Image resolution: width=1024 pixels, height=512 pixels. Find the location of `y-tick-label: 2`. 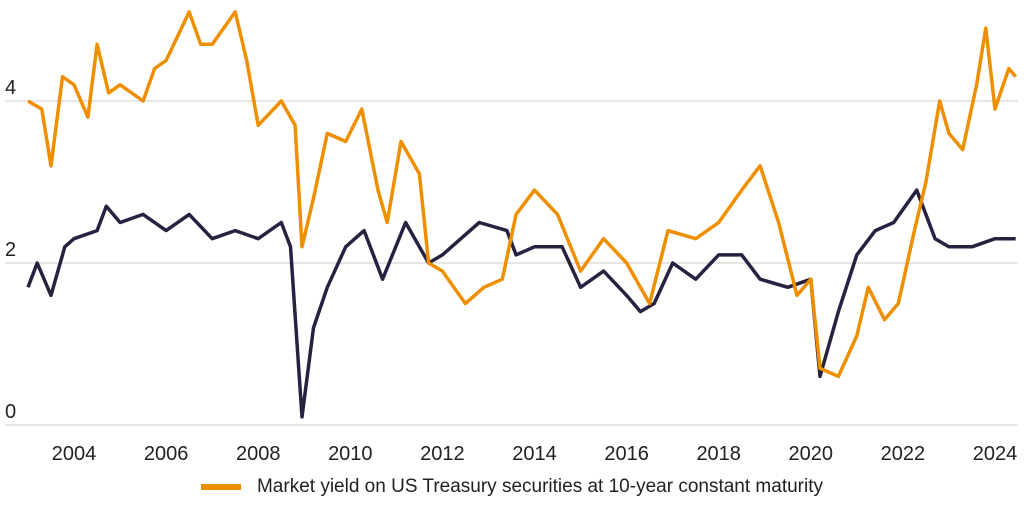

y-tick-label: 2 is located at coordinates (10, 250).